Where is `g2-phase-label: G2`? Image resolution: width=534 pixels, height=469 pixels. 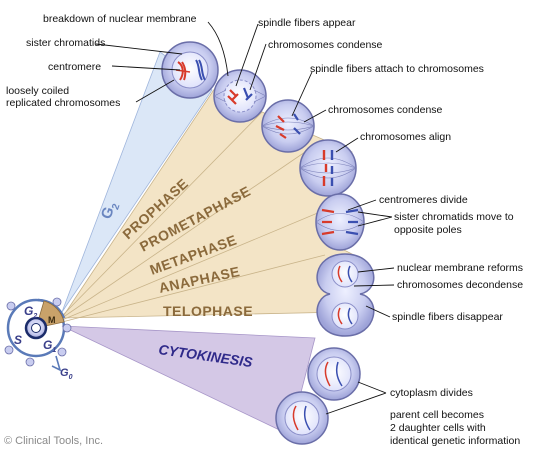 g2-phase-label: G2 is located at coordinates (110, 210).